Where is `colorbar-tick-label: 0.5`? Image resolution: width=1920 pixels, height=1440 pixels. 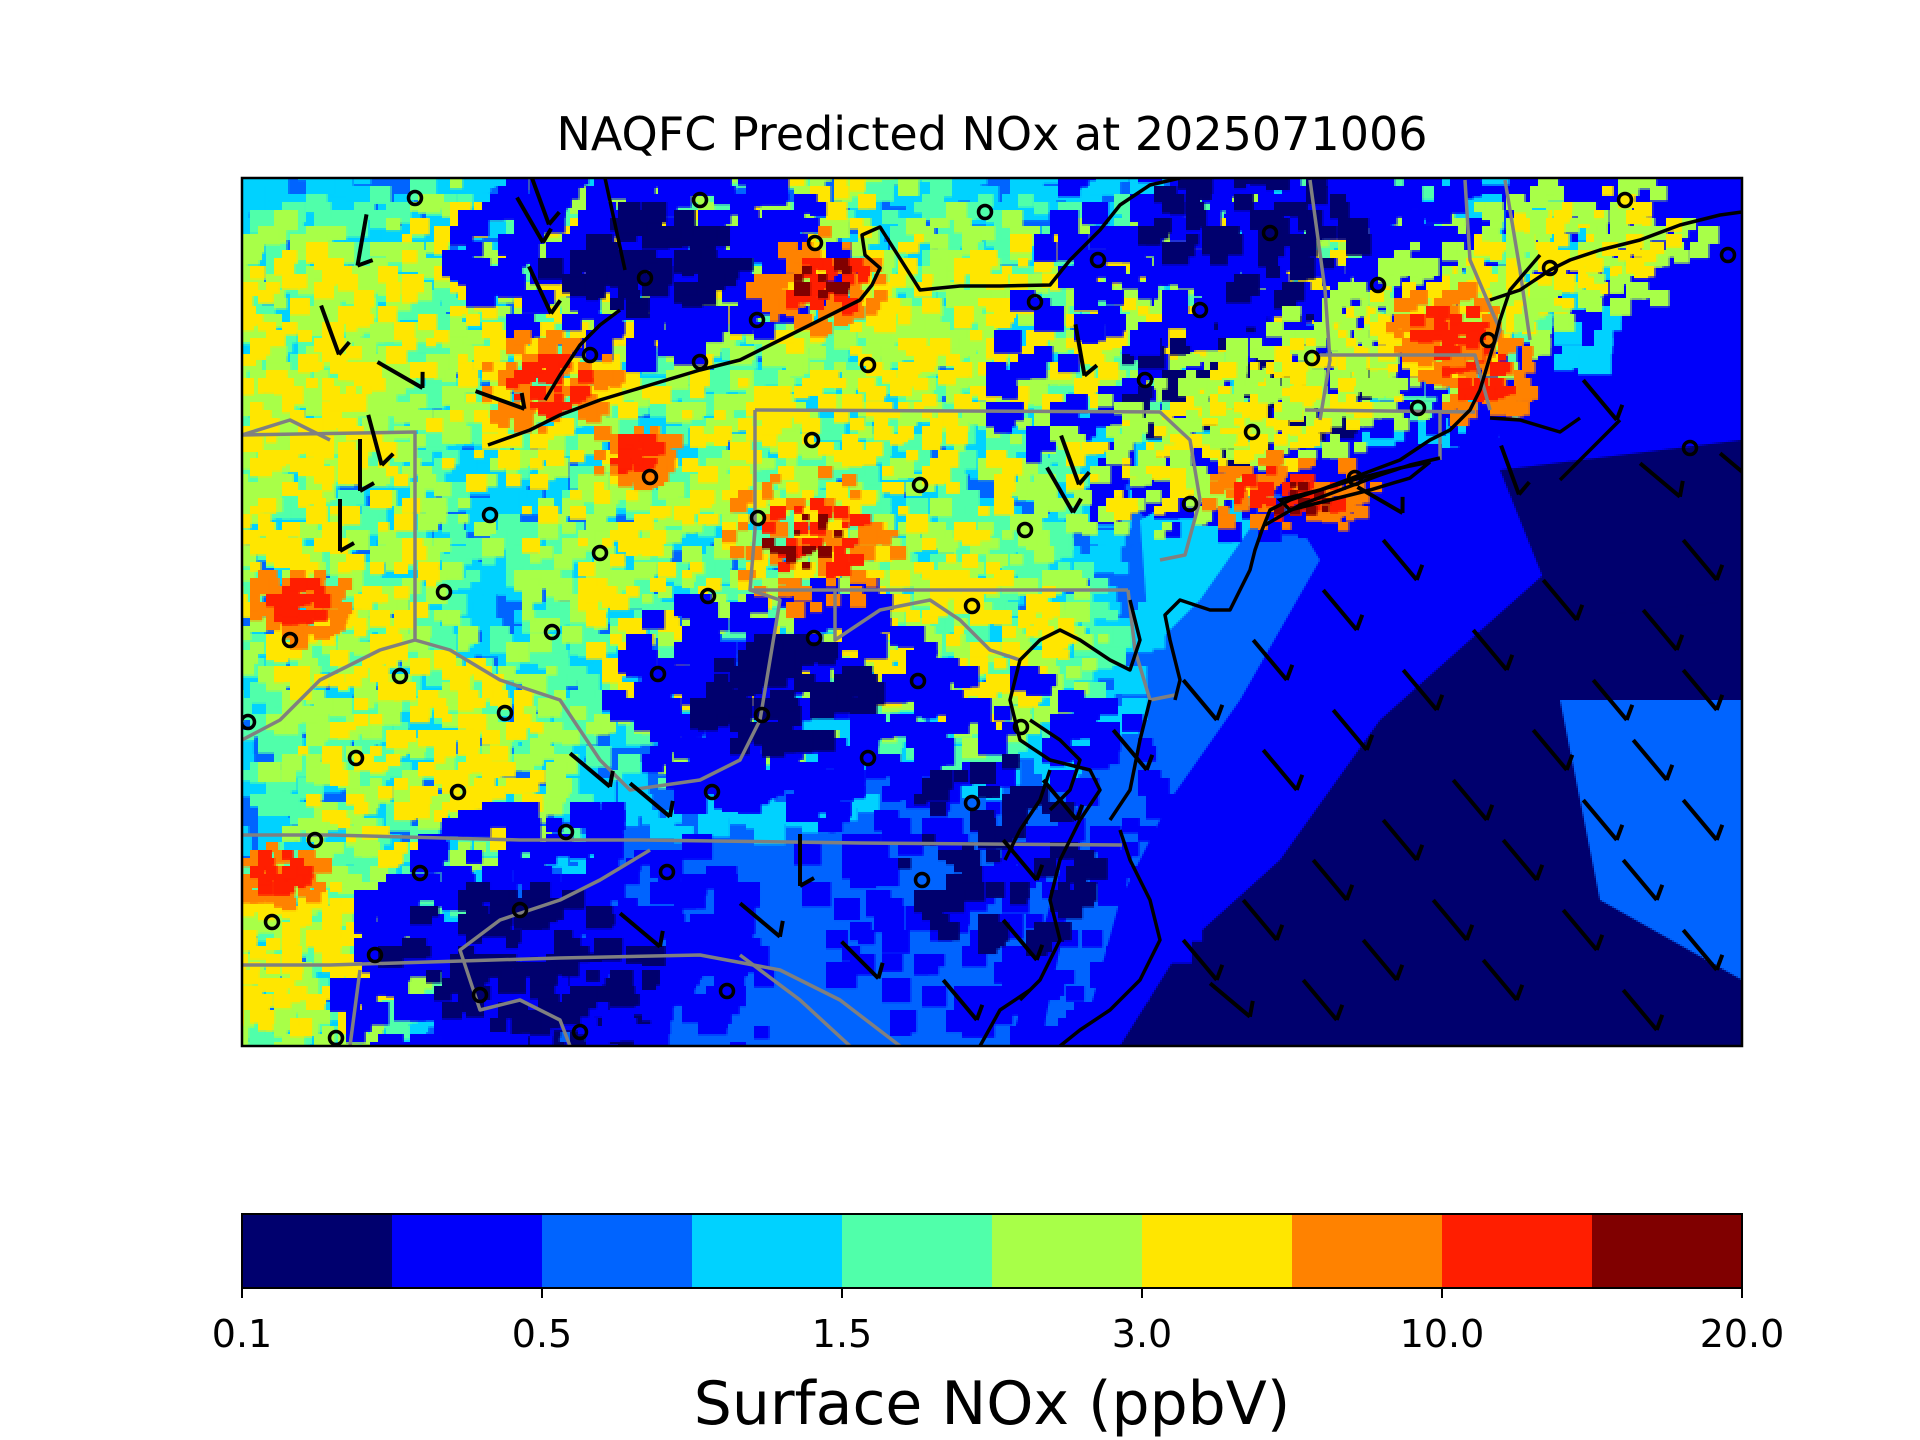 colorbar-tick-label: 0.5 is located at coordinates (542, 1334).